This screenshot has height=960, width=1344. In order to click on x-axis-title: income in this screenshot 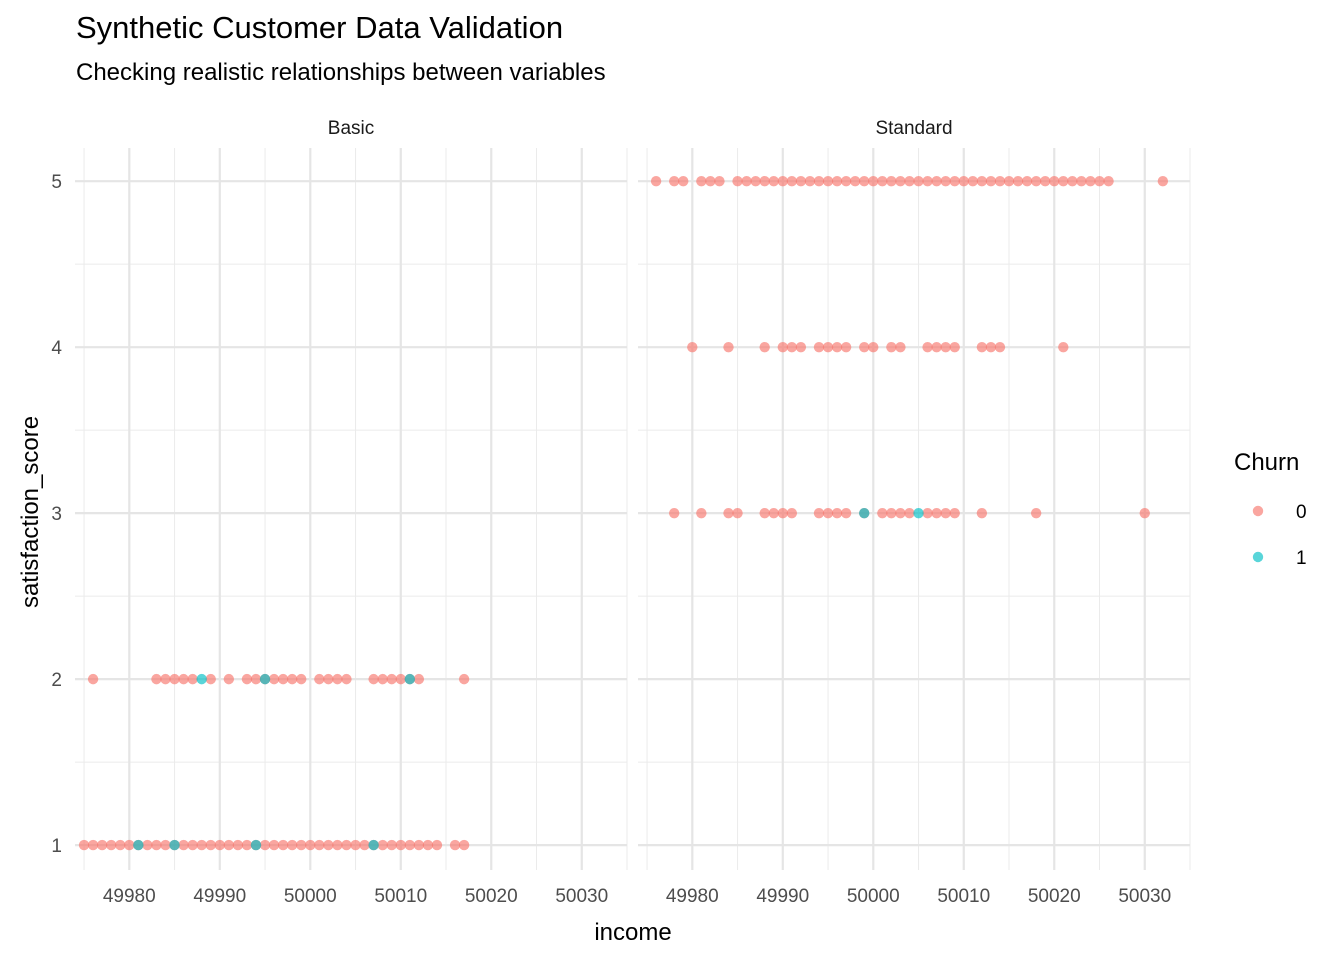, I will do `click(632, 932)`.